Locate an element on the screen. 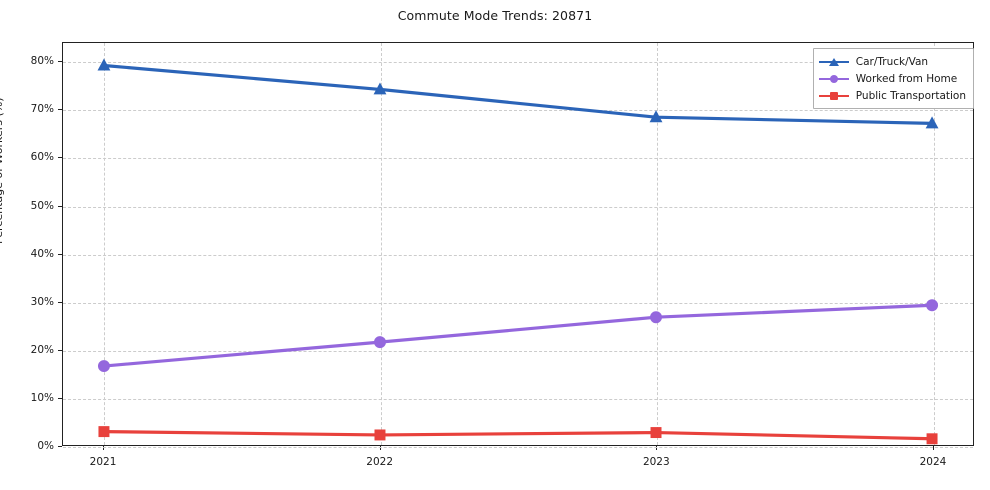 The height and width of the screenshot is (490, 990). chart-title: Commute Mode Trends: 20871 is located at coordinates (495, 15).